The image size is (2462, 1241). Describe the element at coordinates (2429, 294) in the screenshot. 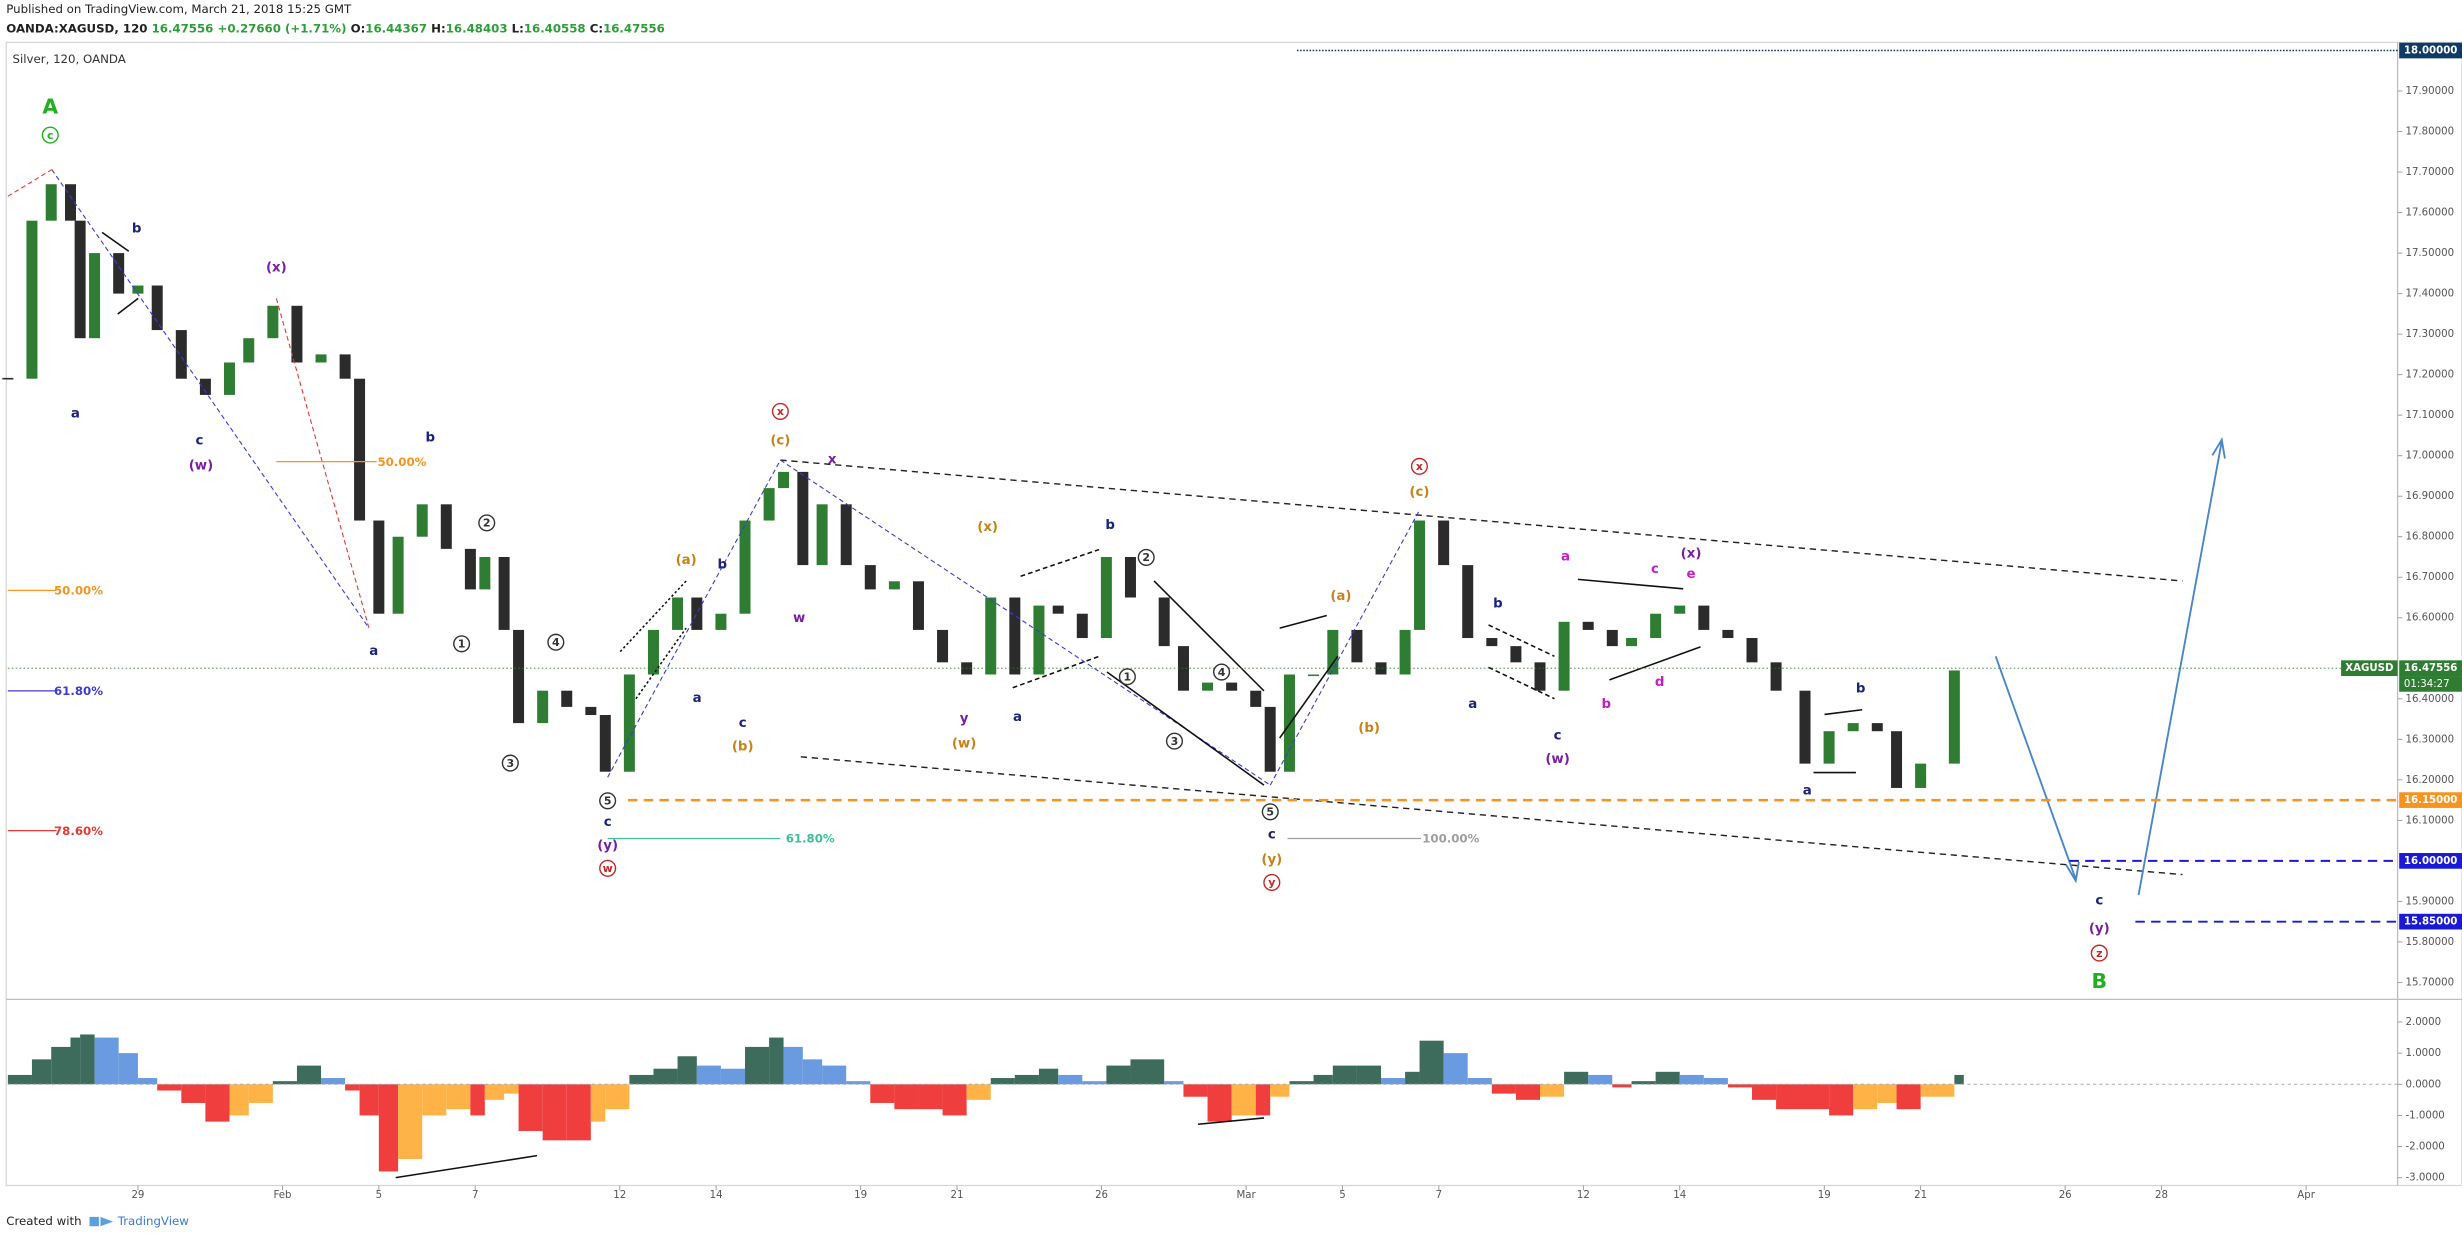

I see `y-tick-label: 17.40000` at that location.